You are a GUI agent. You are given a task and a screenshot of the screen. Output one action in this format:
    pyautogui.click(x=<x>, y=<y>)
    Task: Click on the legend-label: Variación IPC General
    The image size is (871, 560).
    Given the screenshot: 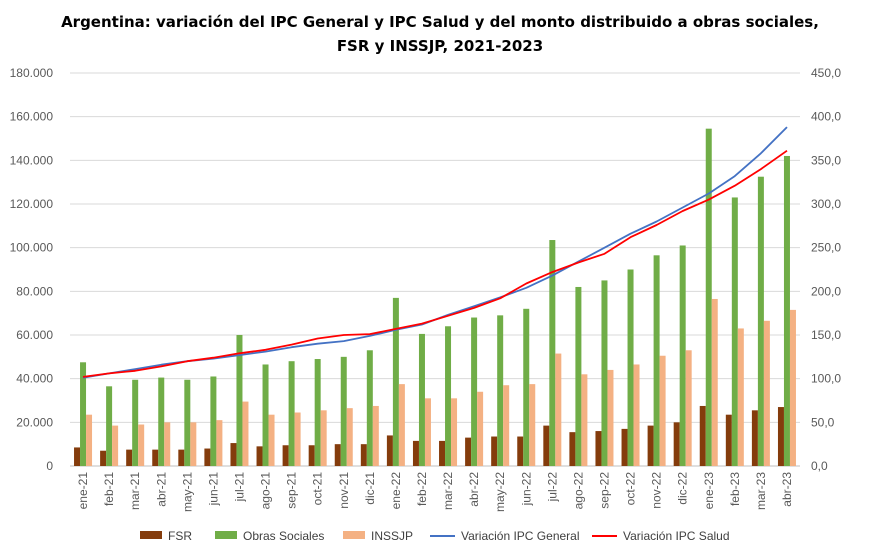 What is the action you would take?
    pyautogui.click(x=520, y=536)
    